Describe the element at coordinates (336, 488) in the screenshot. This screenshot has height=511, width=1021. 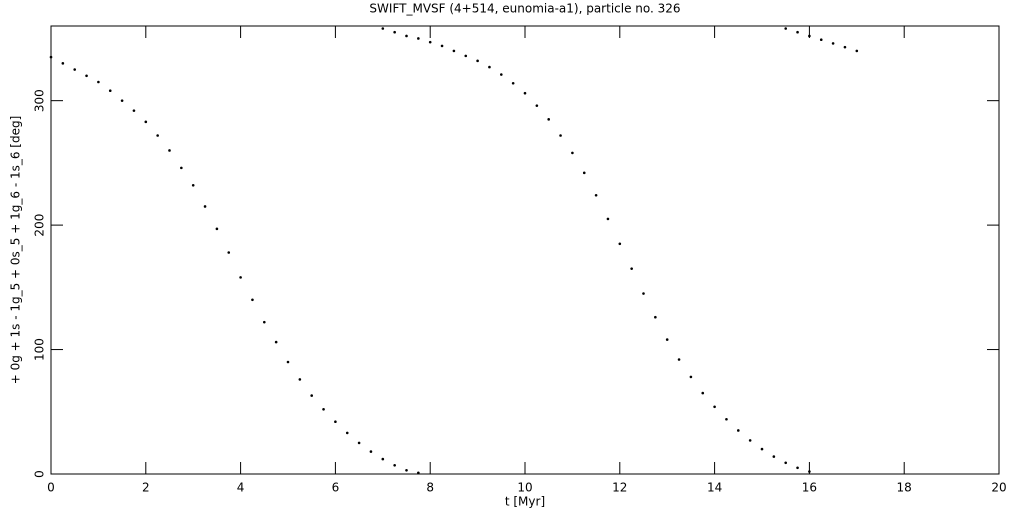
I see `x-tick-label: 6` at that location.